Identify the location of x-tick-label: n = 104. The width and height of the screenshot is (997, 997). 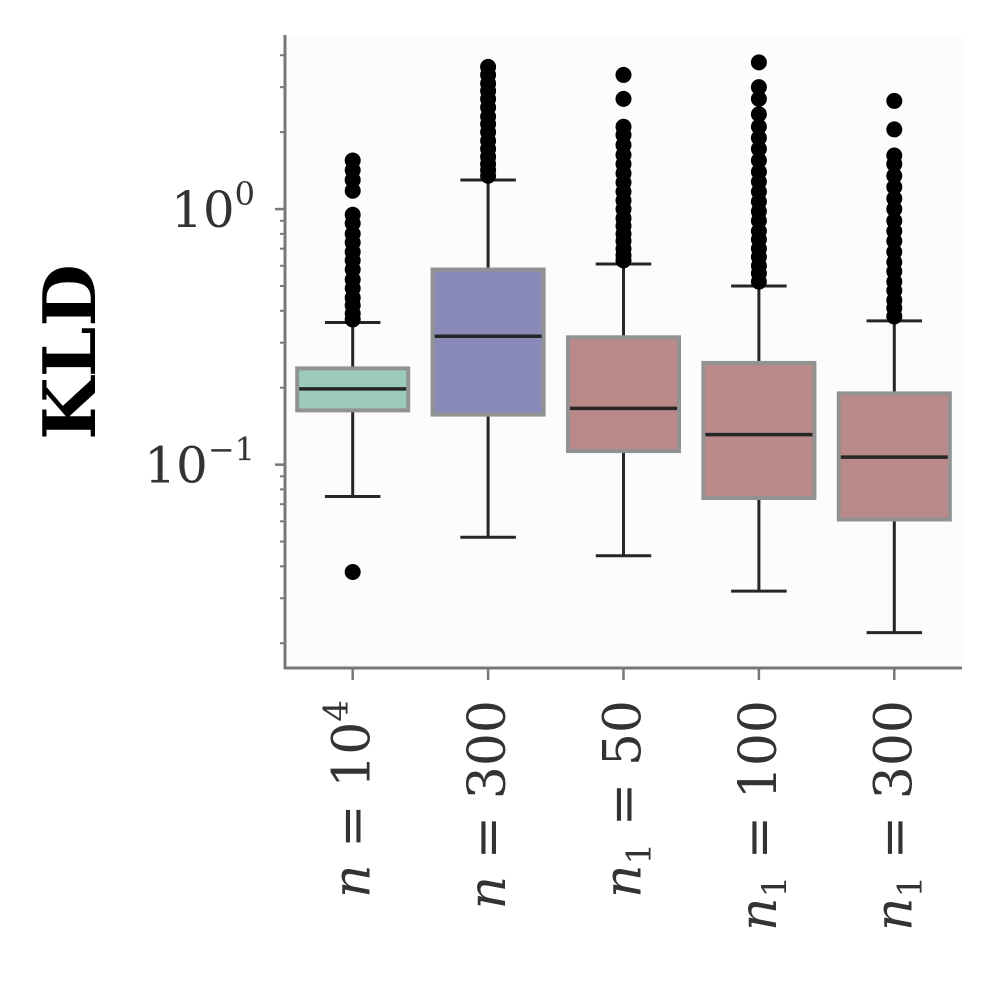
(350, 799).